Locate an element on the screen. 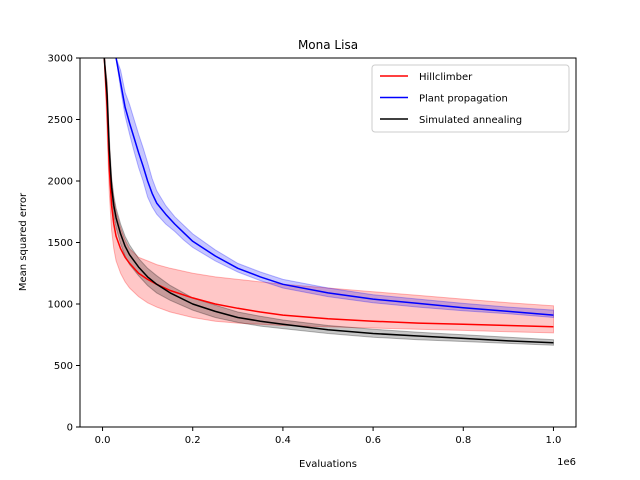  x-tick-label-1: 0.2 is located at coordinates (193, 440).